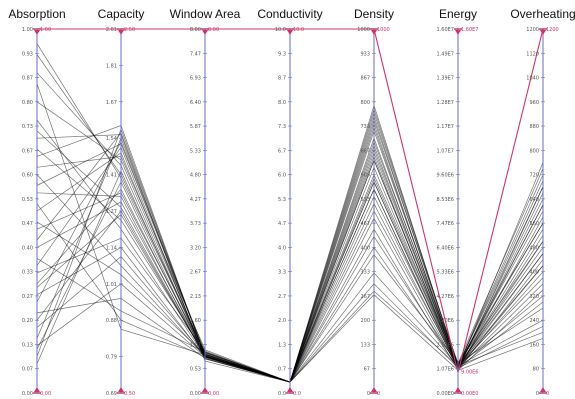  What do you see at coordinates (282, 321) in the screenshot?
I see `tick-label: 2.0` at bounding box center [282, 321].